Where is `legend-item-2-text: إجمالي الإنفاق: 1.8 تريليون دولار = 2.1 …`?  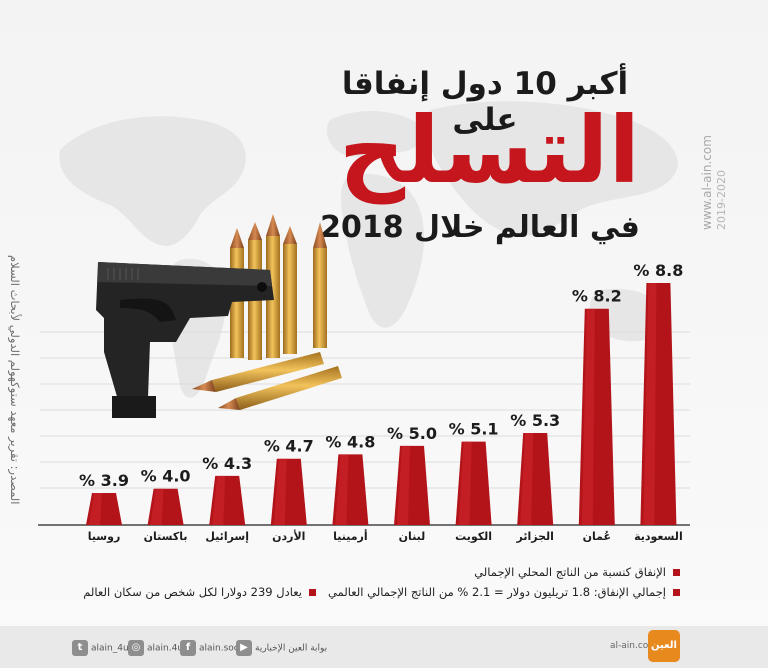
legend-item-2-text: إجمالي الإنفاق: 1.8 تريليون دولار = 2.1 … is located at coordinates (496, 592).